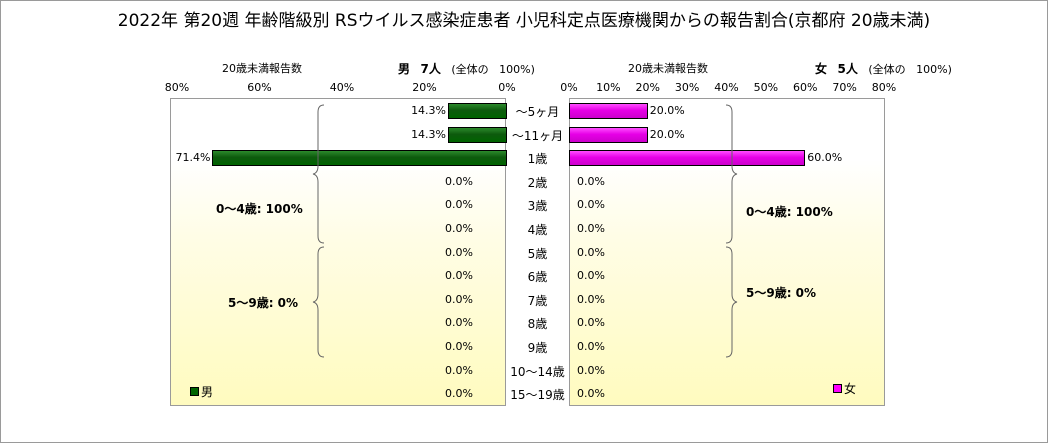  I want to click on female-sex-label: 女, so click(821, 69).